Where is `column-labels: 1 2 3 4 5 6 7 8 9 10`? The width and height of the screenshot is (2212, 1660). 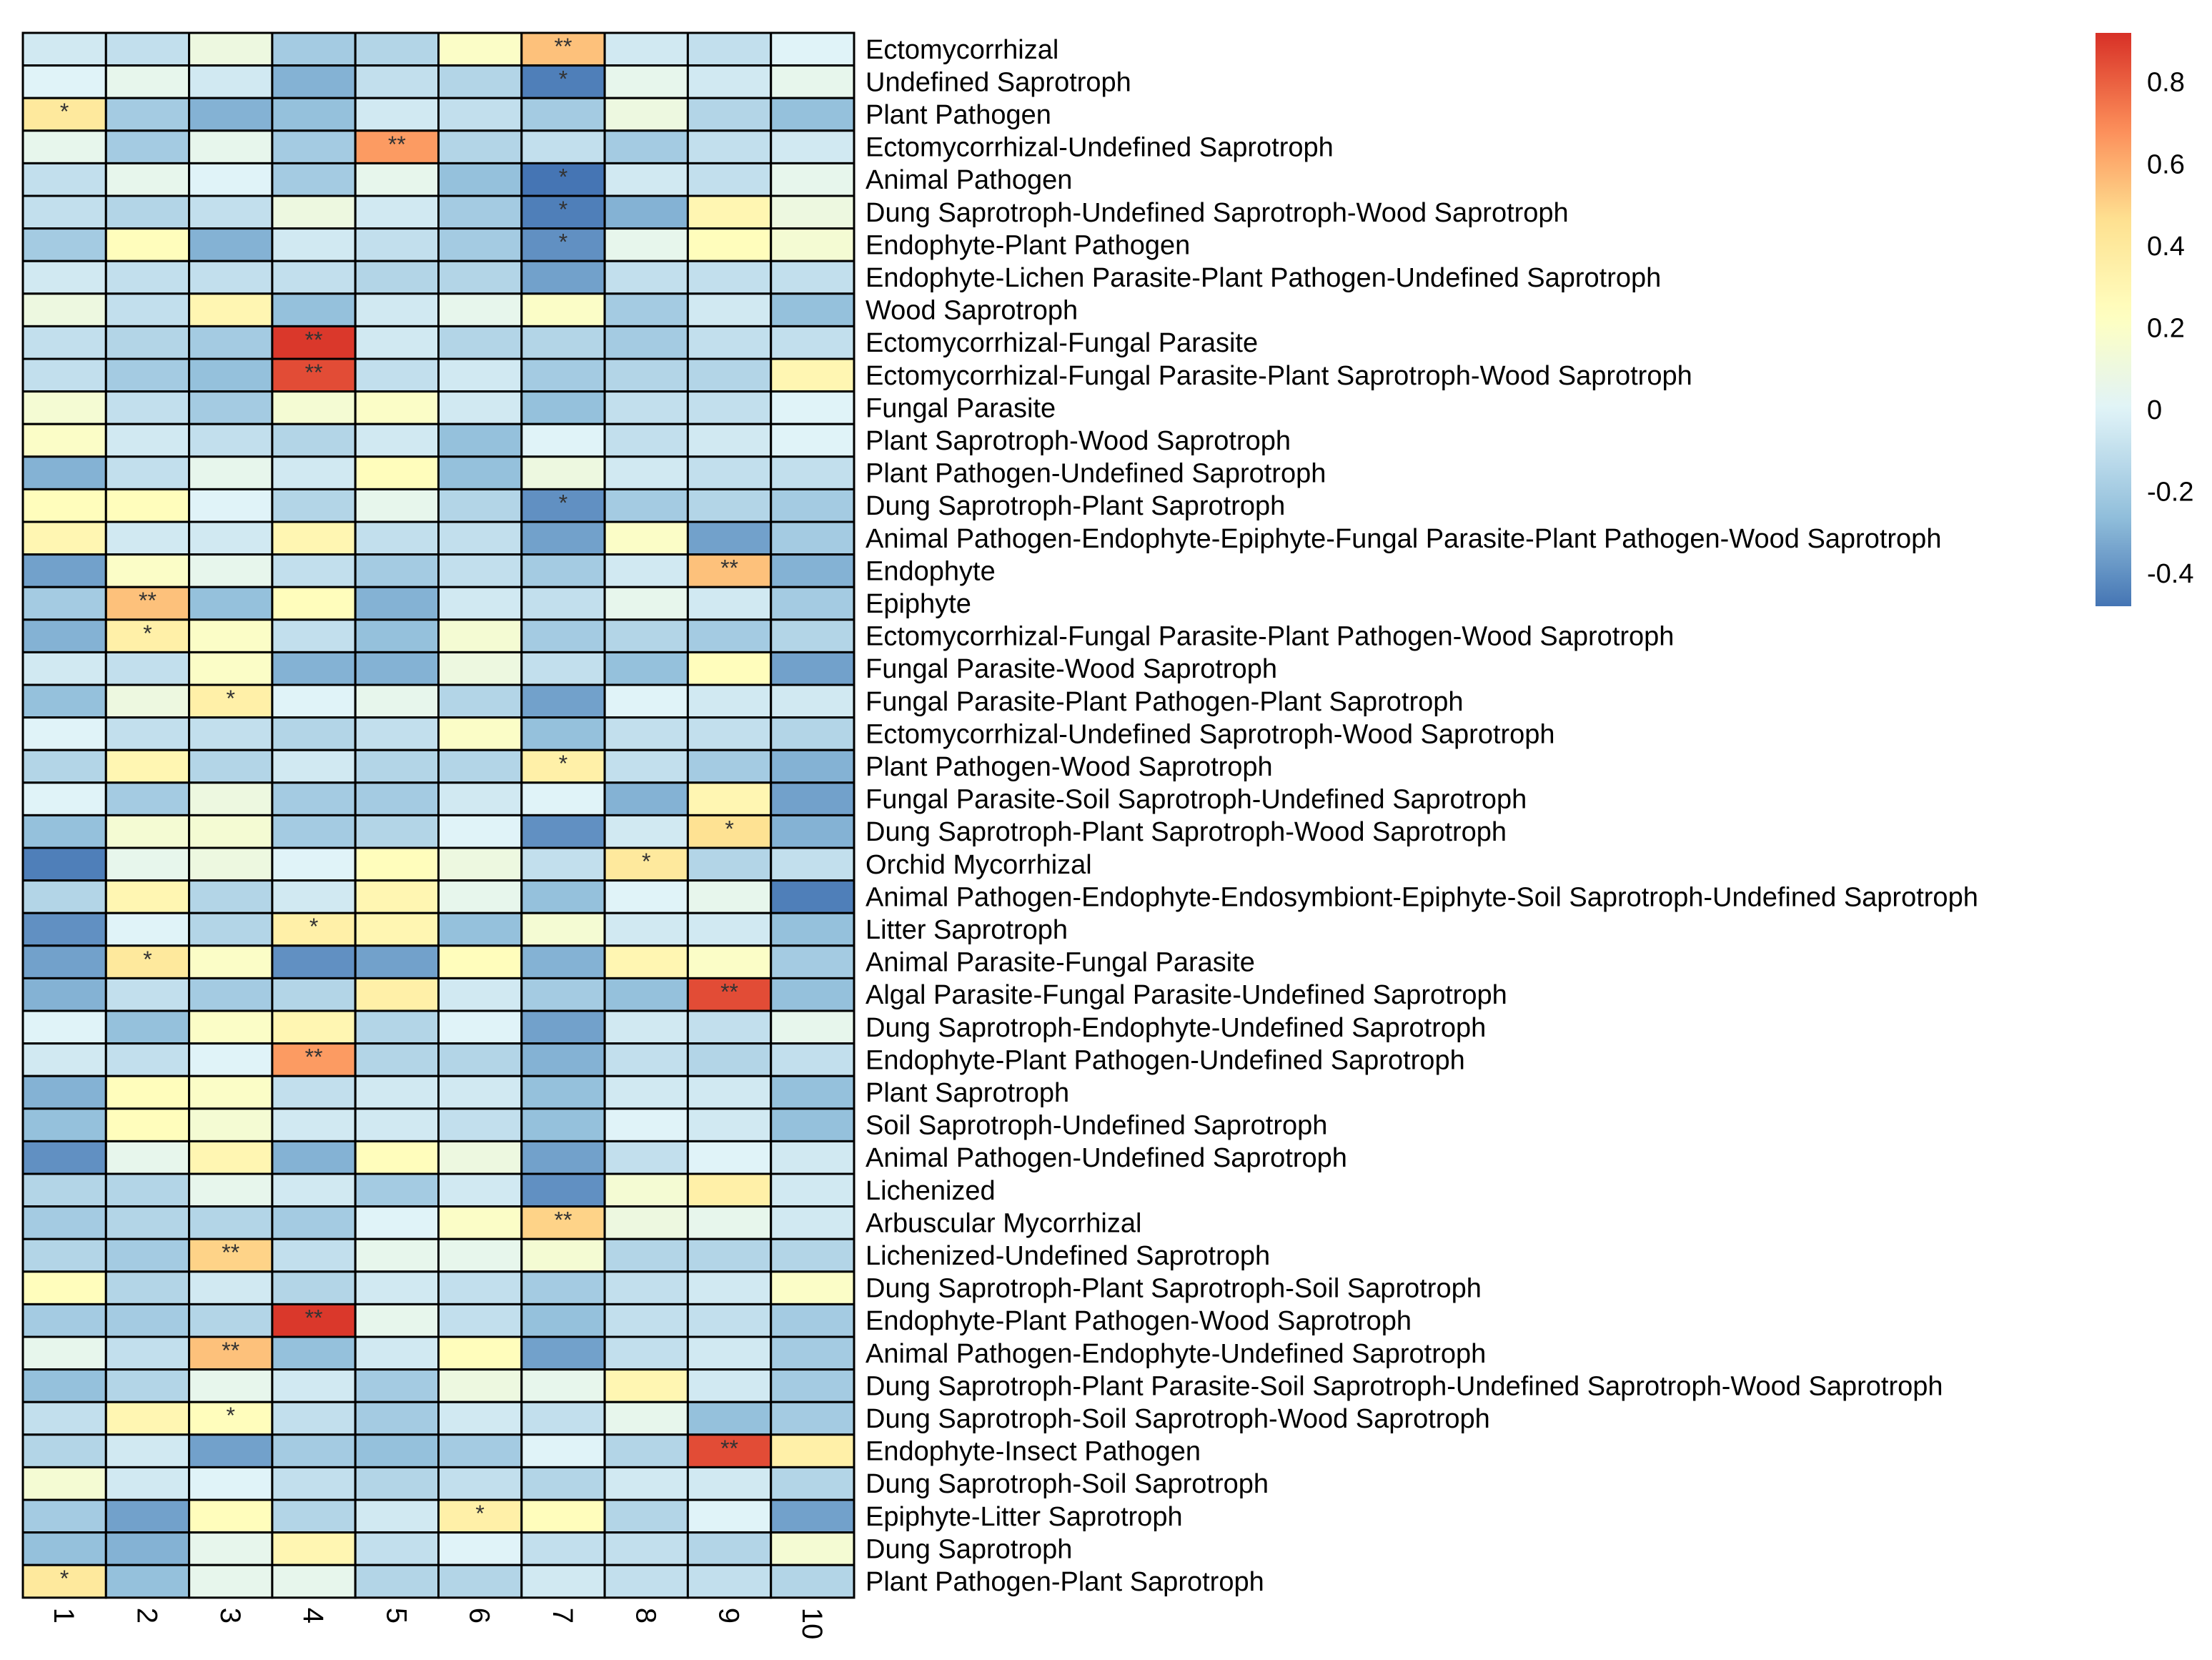
column-labels: 1 2 3 4 5 6 7 8 9 10 is located at coordinates (438, 1624).